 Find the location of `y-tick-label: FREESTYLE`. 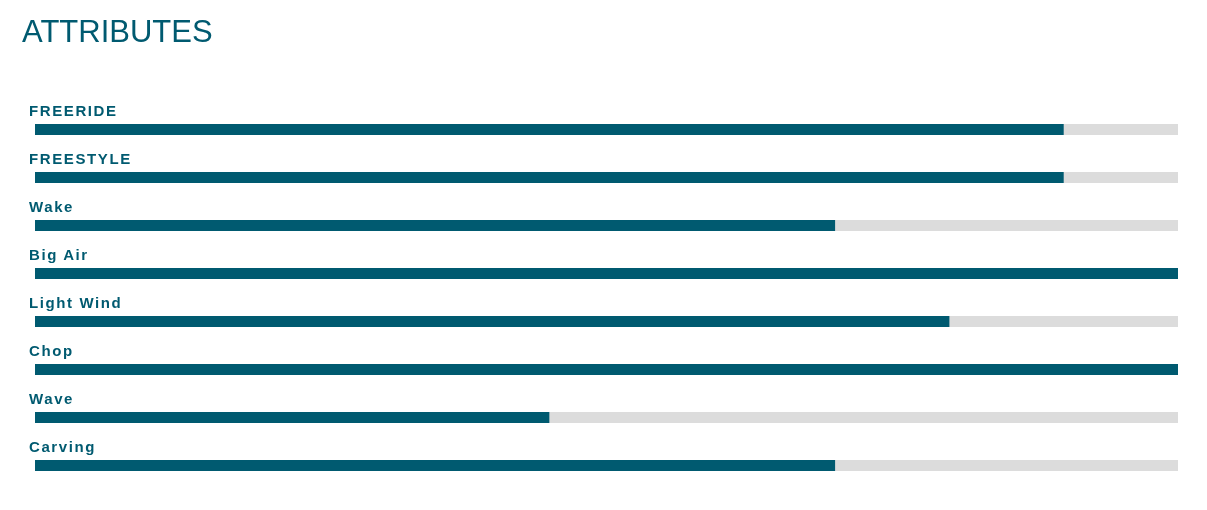

y-tick-label: FREESTYLE is located at coordinates (80, 158).